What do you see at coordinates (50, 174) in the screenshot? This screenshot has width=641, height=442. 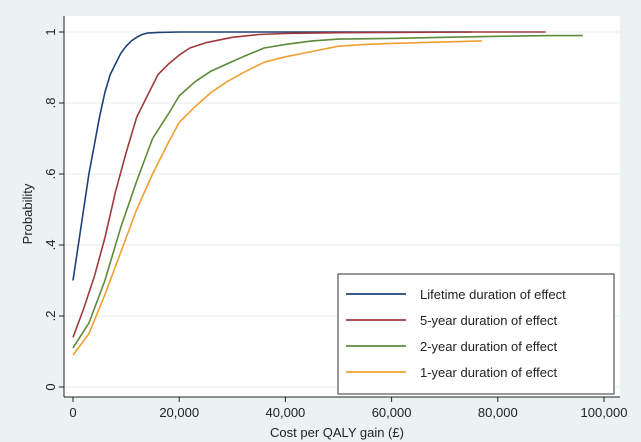 I see `y-tick-label: .6` at bounding box center [50, 174].